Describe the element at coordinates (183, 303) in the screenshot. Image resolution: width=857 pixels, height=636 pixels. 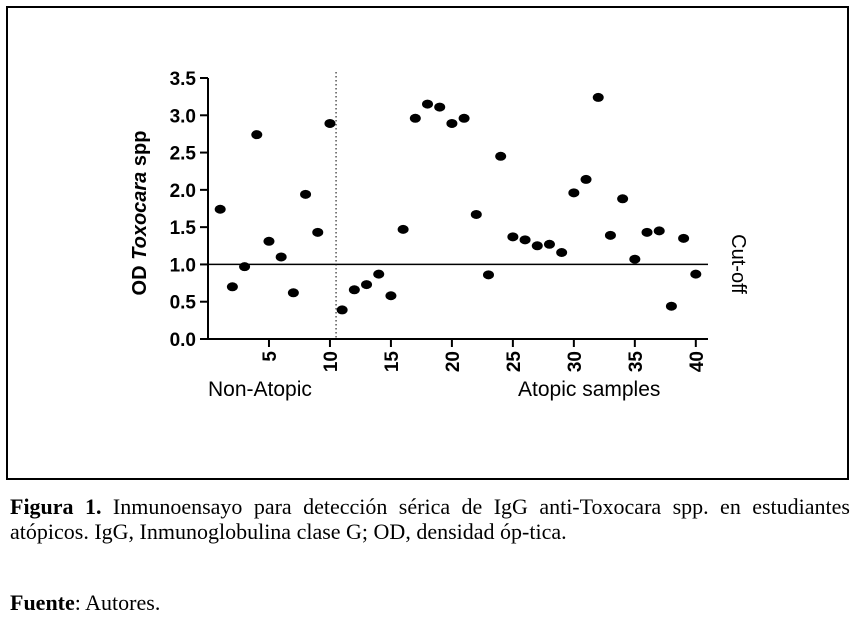
I see `y-tick-label: 0.5` at that location.